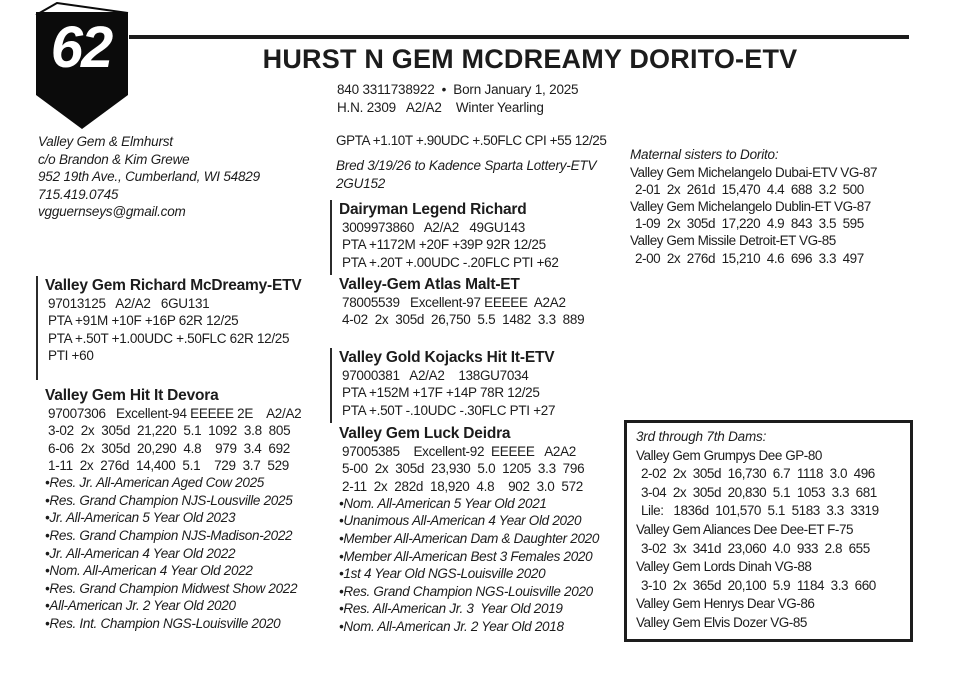 This screenshot has height=674, width=972. I want to click on pennant-graphic, so click(82, 65).